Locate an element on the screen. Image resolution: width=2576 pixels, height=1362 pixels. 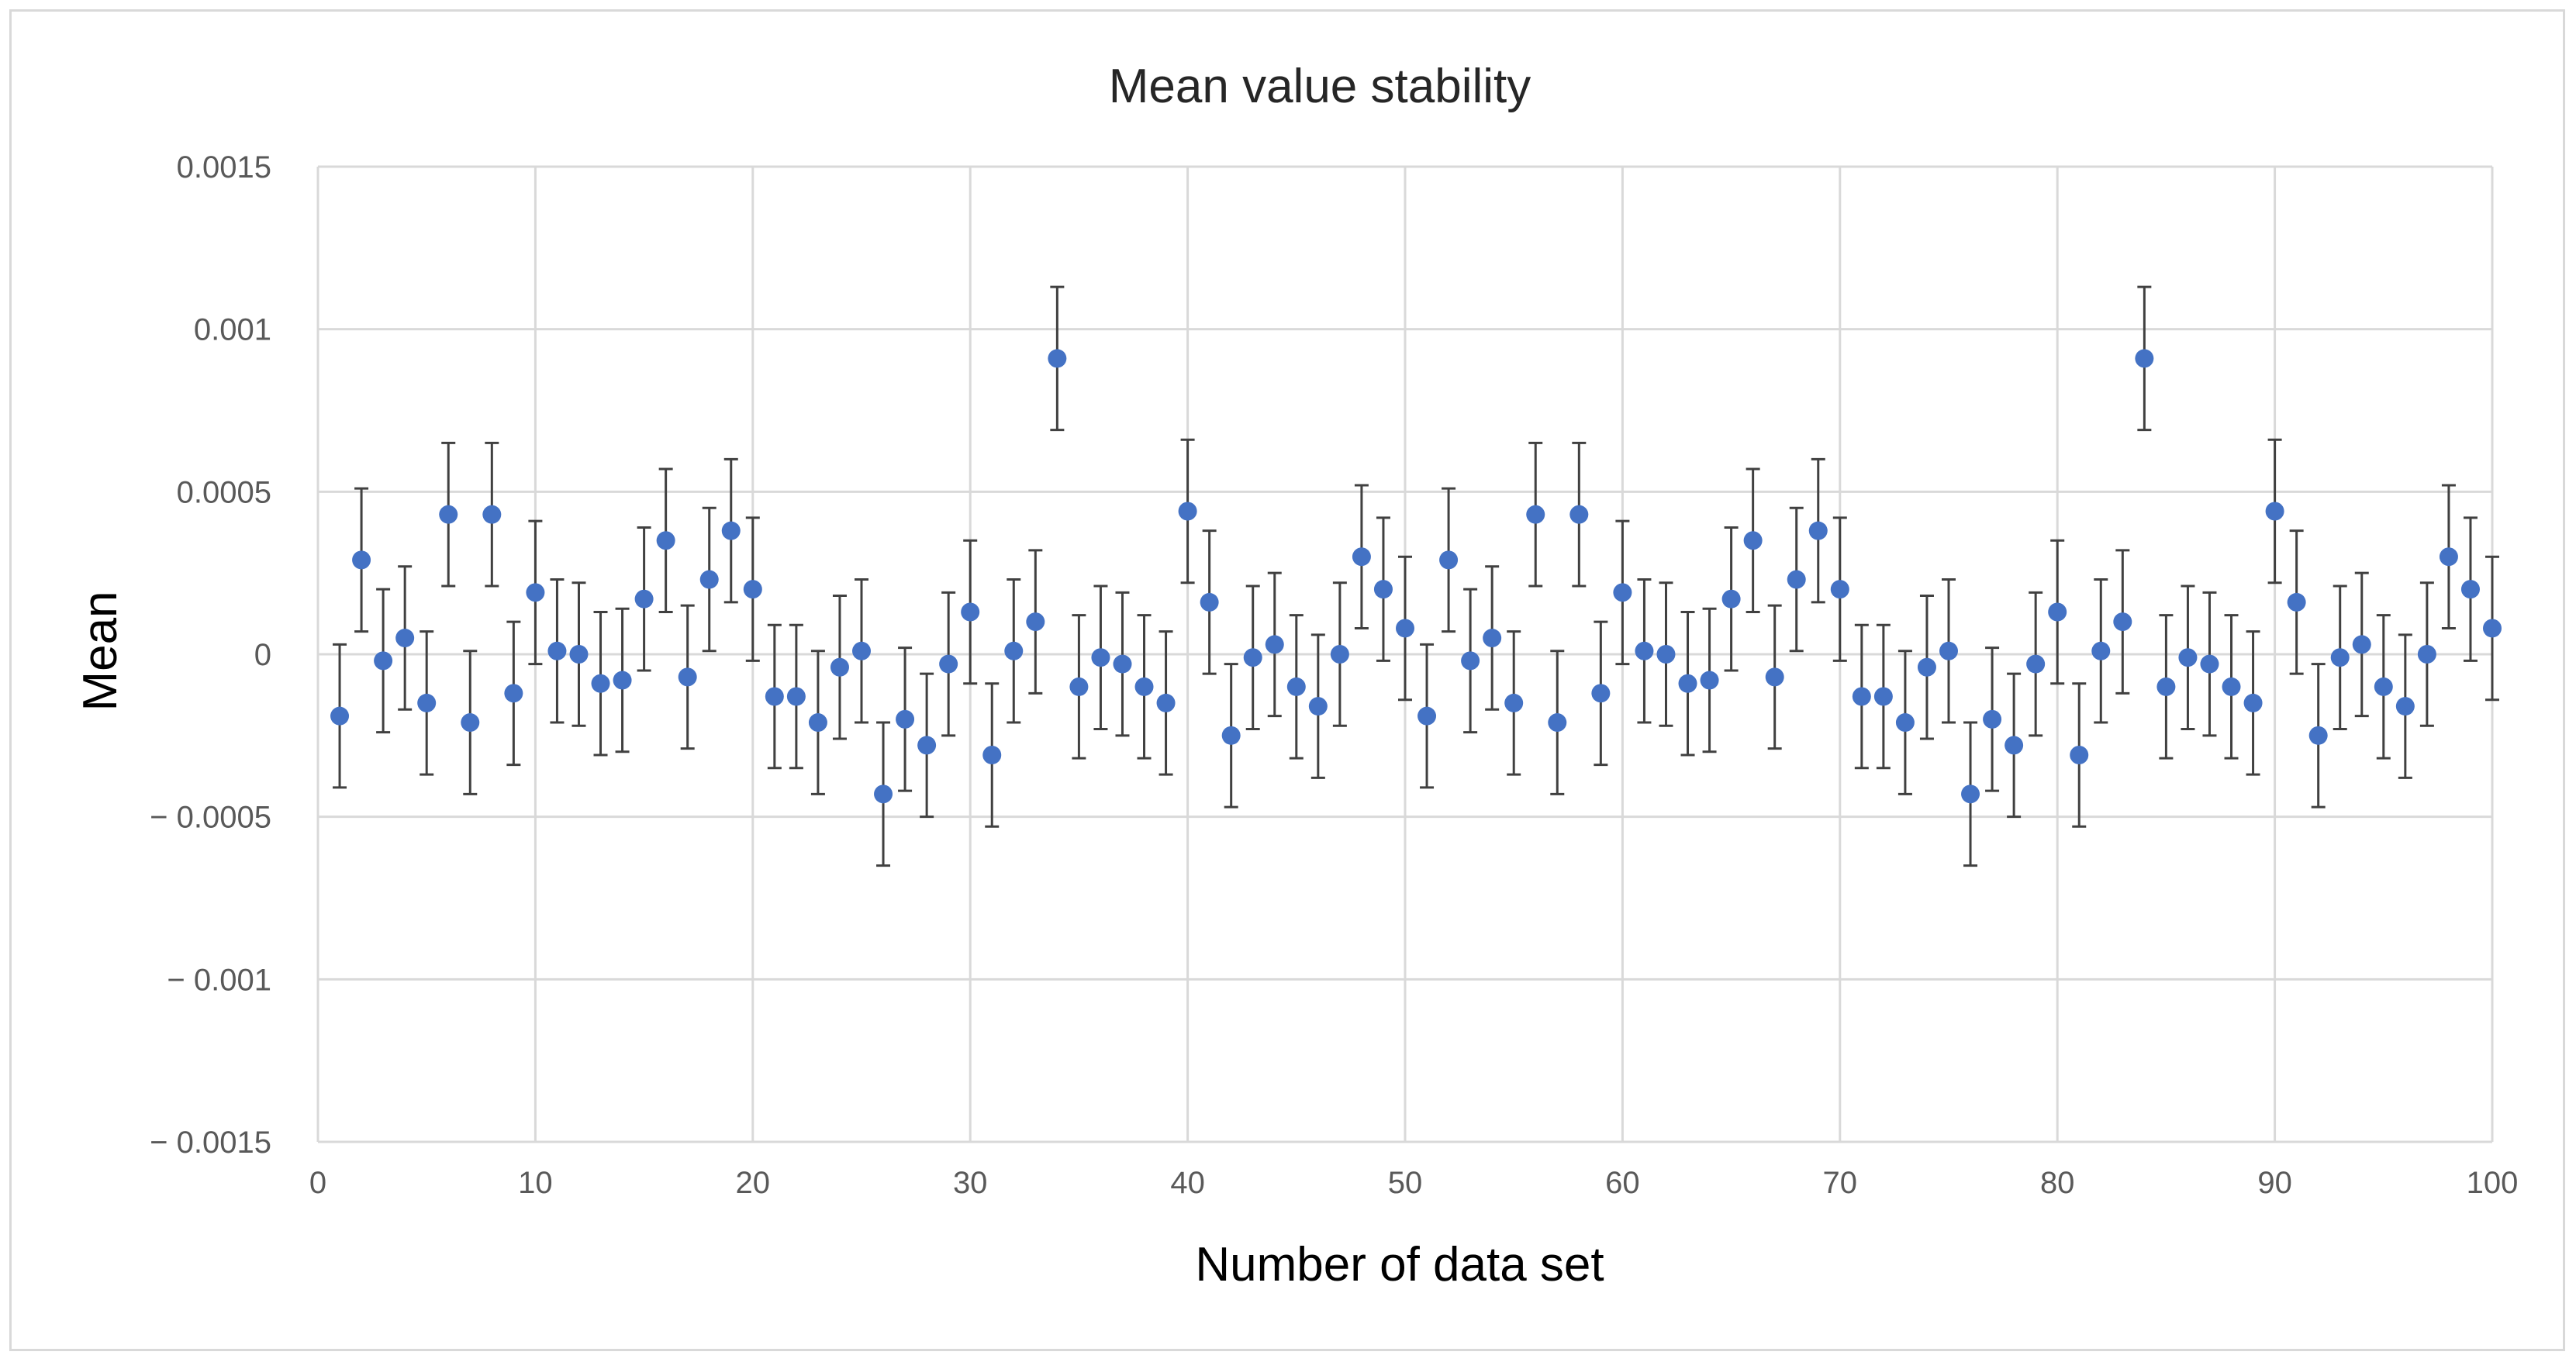
x-tick-label: 90 is located at coordinates (2274, 1183).